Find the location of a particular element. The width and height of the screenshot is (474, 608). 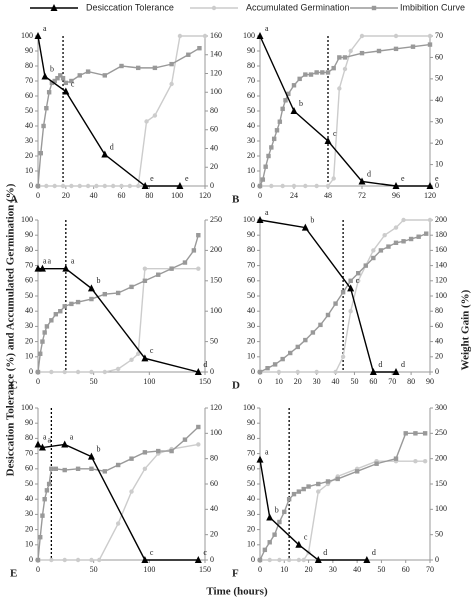

y2-tick-label: 100 is located at coordinates (441, 508).